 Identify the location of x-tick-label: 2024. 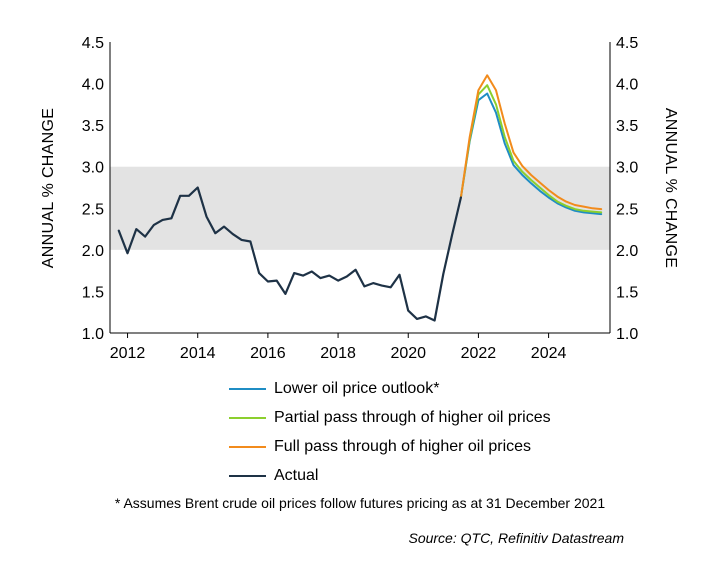
(549, 353).